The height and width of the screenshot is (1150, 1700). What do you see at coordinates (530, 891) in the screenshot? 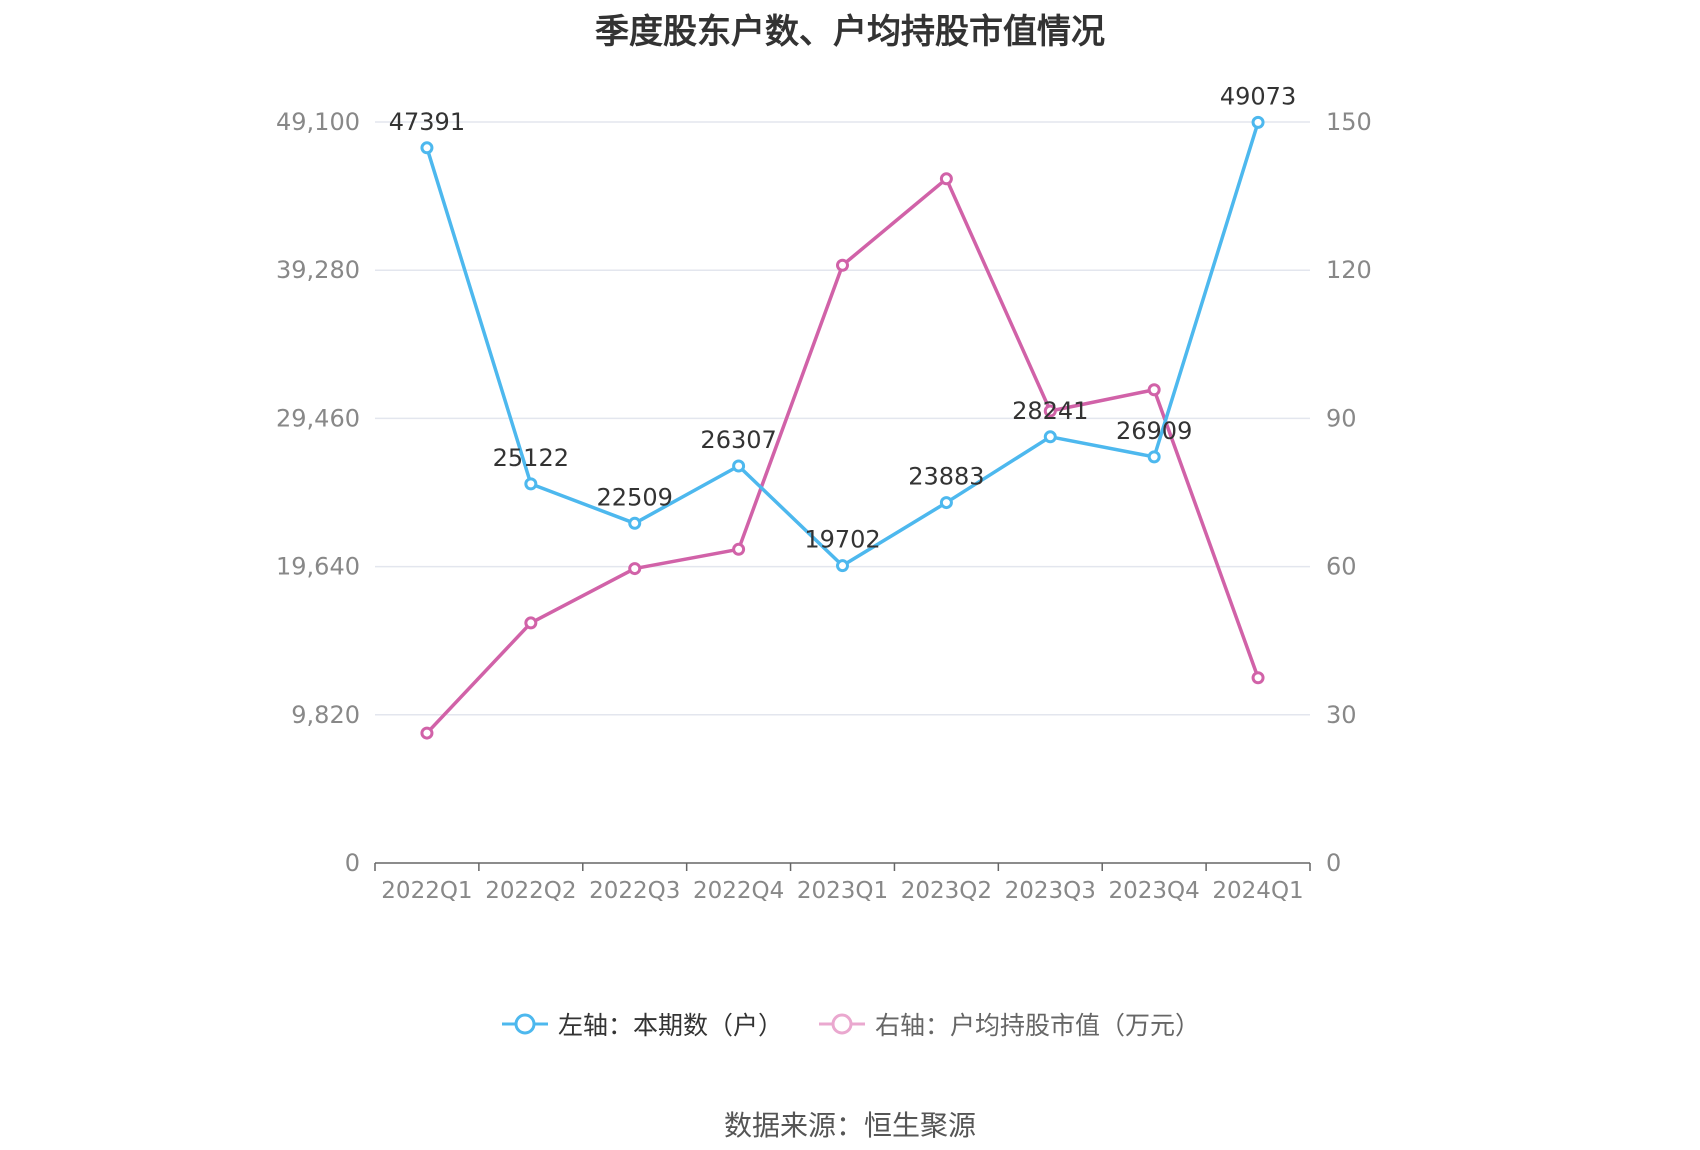
I see `x-tick-label: 2022Q2` at bounding box center [530, 891].